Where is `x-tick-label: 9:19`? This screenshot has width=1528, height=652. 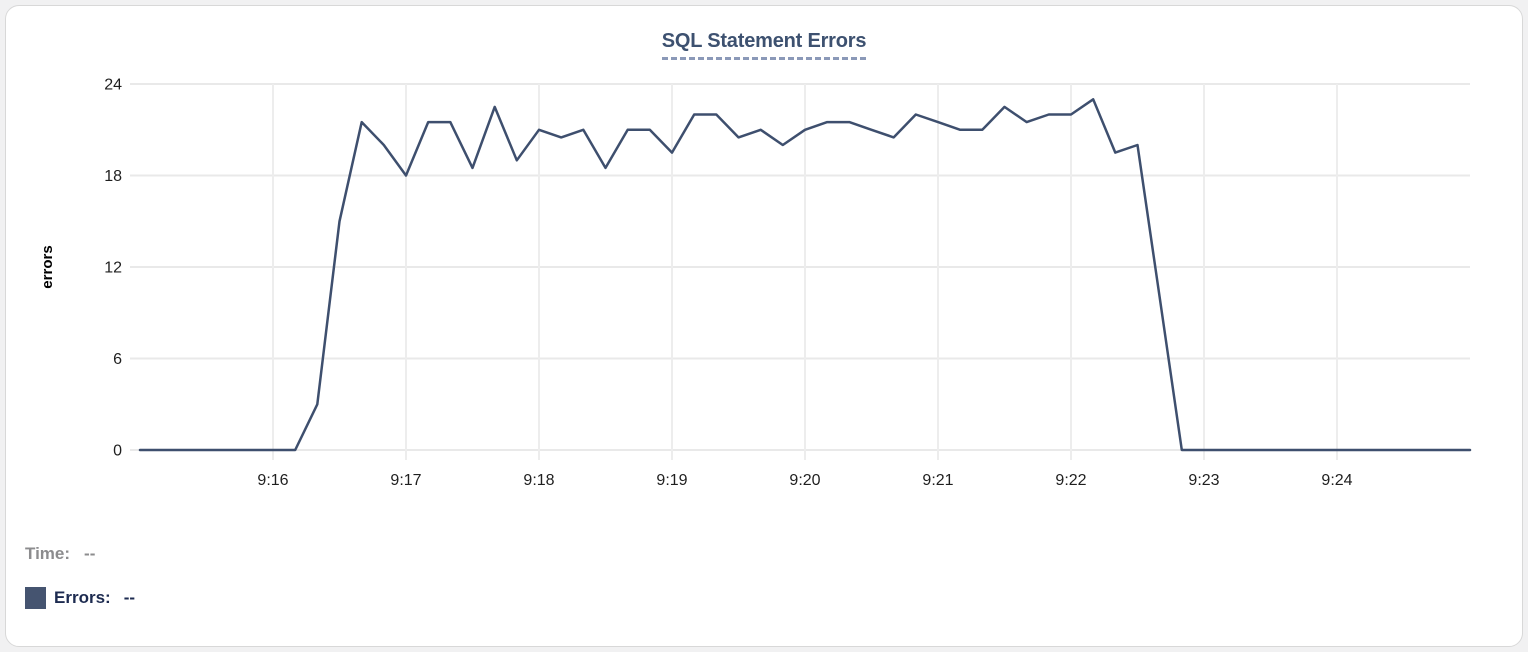 x-tick-label: 9:19 is located at coordinates (671, 480).